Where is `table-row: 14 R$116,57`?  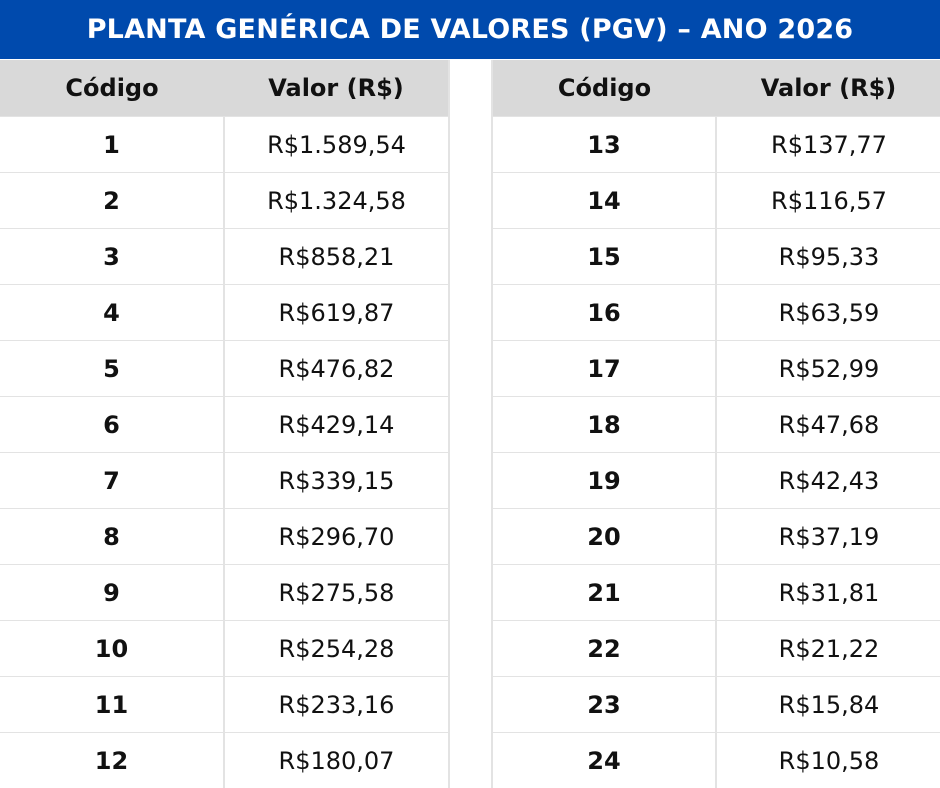 table-row: 14 R$116,57 is located at coordinates (716, 200).